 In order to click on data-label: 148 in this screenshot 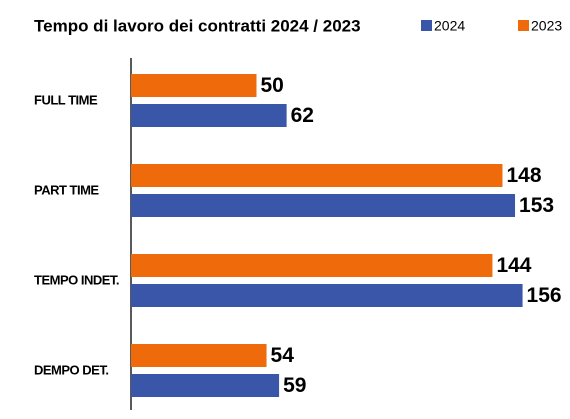, I will do `click(523, 175)`.